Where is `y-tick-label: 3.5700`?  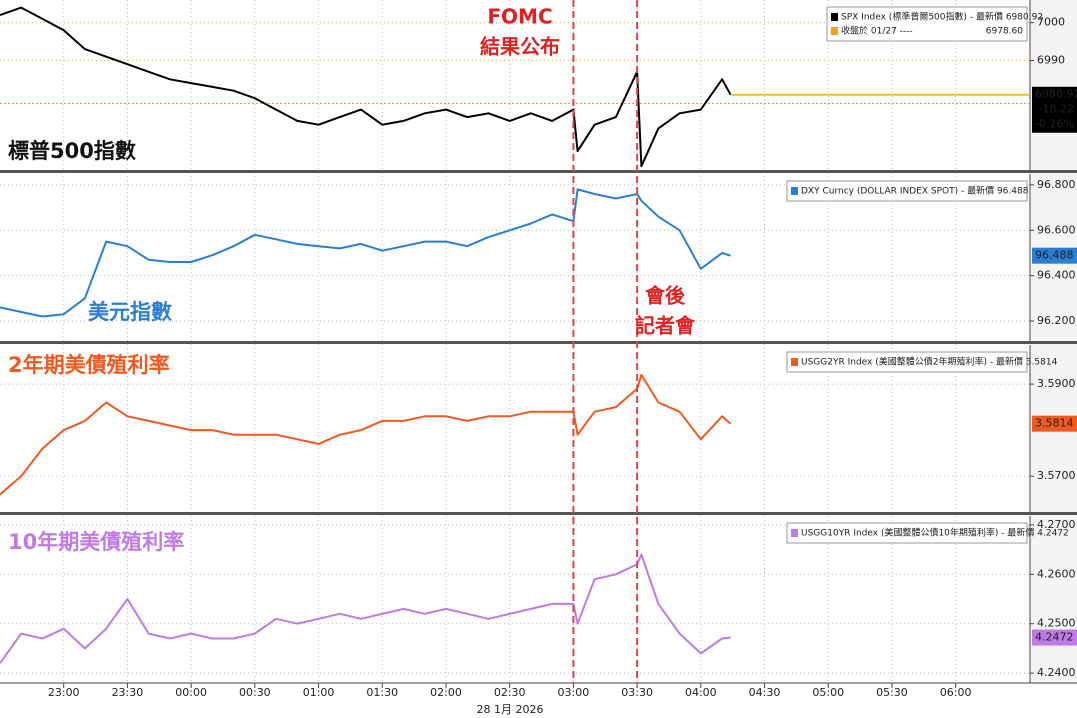
y-tick-label: 3.5700 is located at coordinates (1056, 475).